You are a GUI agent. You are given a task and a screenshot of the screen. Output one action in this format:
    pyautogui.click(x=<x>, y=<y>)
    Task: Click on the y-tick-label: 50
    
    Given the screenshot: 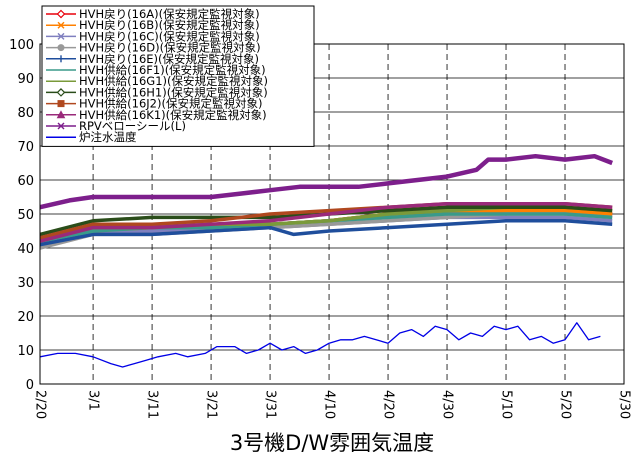 What is the action you would take?
    pyautogui.click(x=25, y=215)
    